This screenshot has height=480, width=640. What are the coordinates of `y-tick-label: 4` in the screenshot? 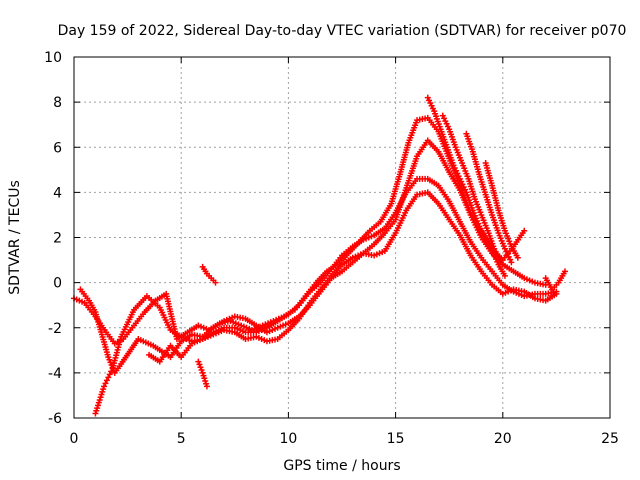 It's located at (57, 193).